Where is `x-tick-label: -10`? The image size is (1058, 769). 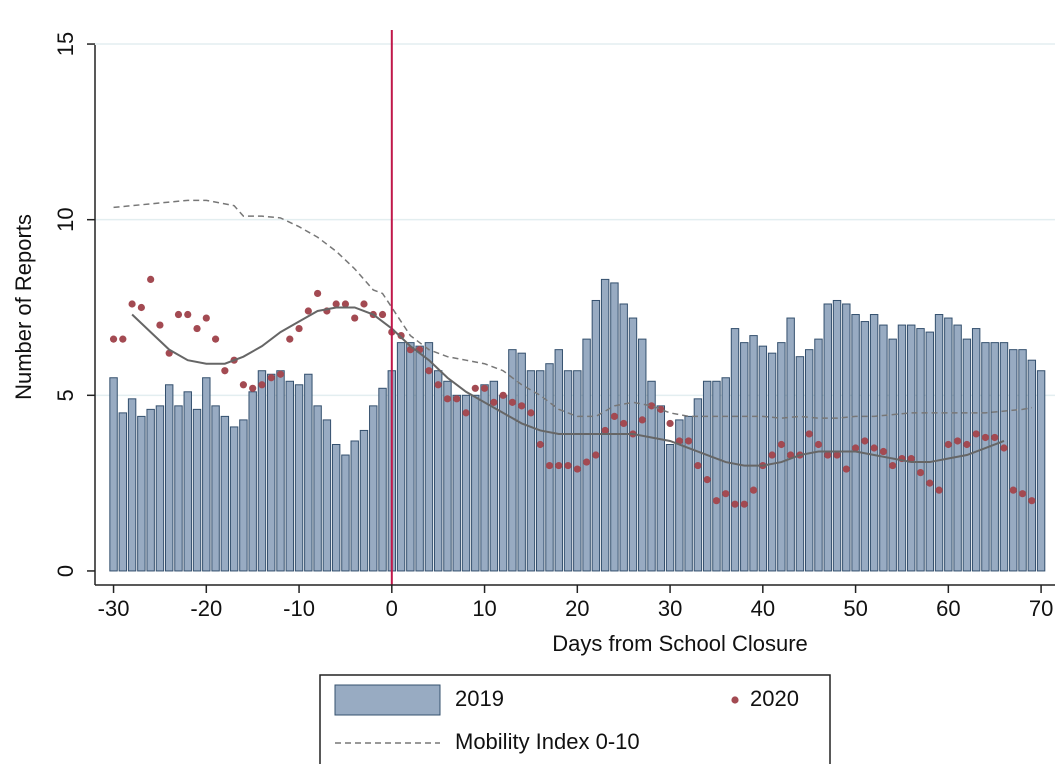
x-tick-label: -10 is located at coordinates (299, 608).